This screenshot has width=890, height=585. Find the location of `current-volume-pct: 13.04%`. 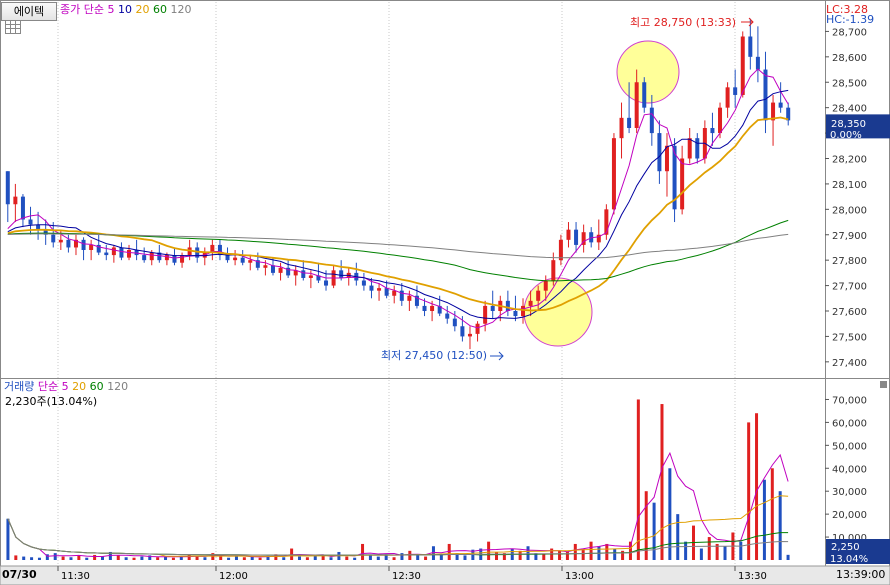

current-volume-pct: 13.04% is located at coordinates (849, 559).